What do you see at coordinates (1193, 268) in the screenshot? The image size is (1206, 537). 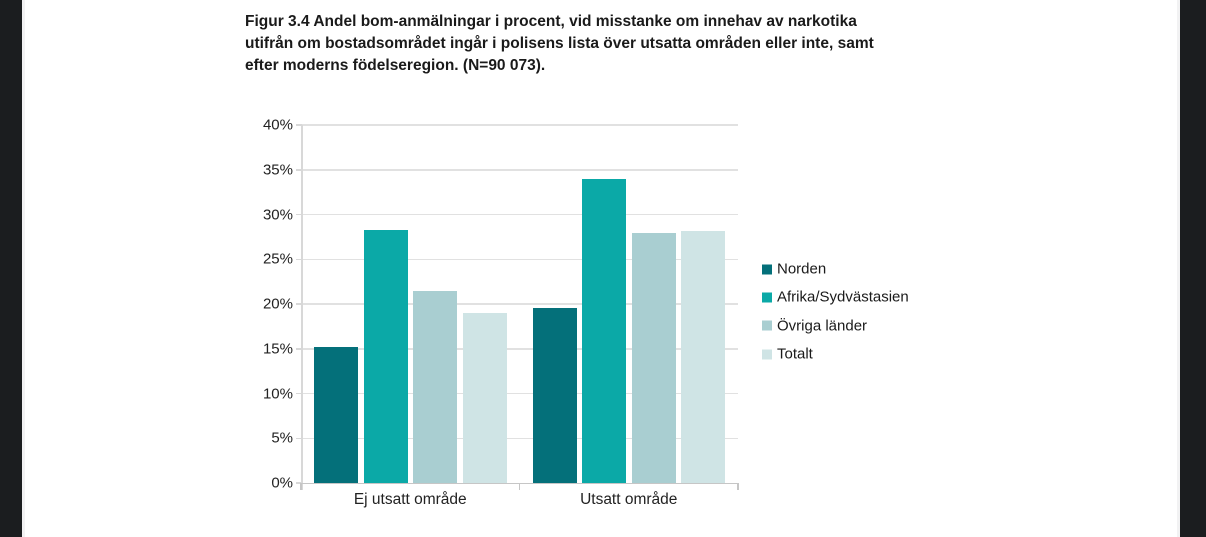 I see `right-letterbox` at bounding box center [1193, 268].